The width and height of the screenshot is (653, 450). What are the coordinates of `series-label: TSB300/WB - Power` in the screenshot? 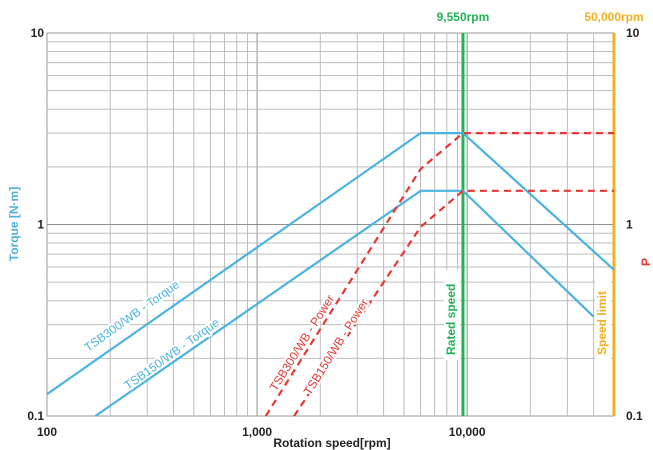 It's located at (302, 342).